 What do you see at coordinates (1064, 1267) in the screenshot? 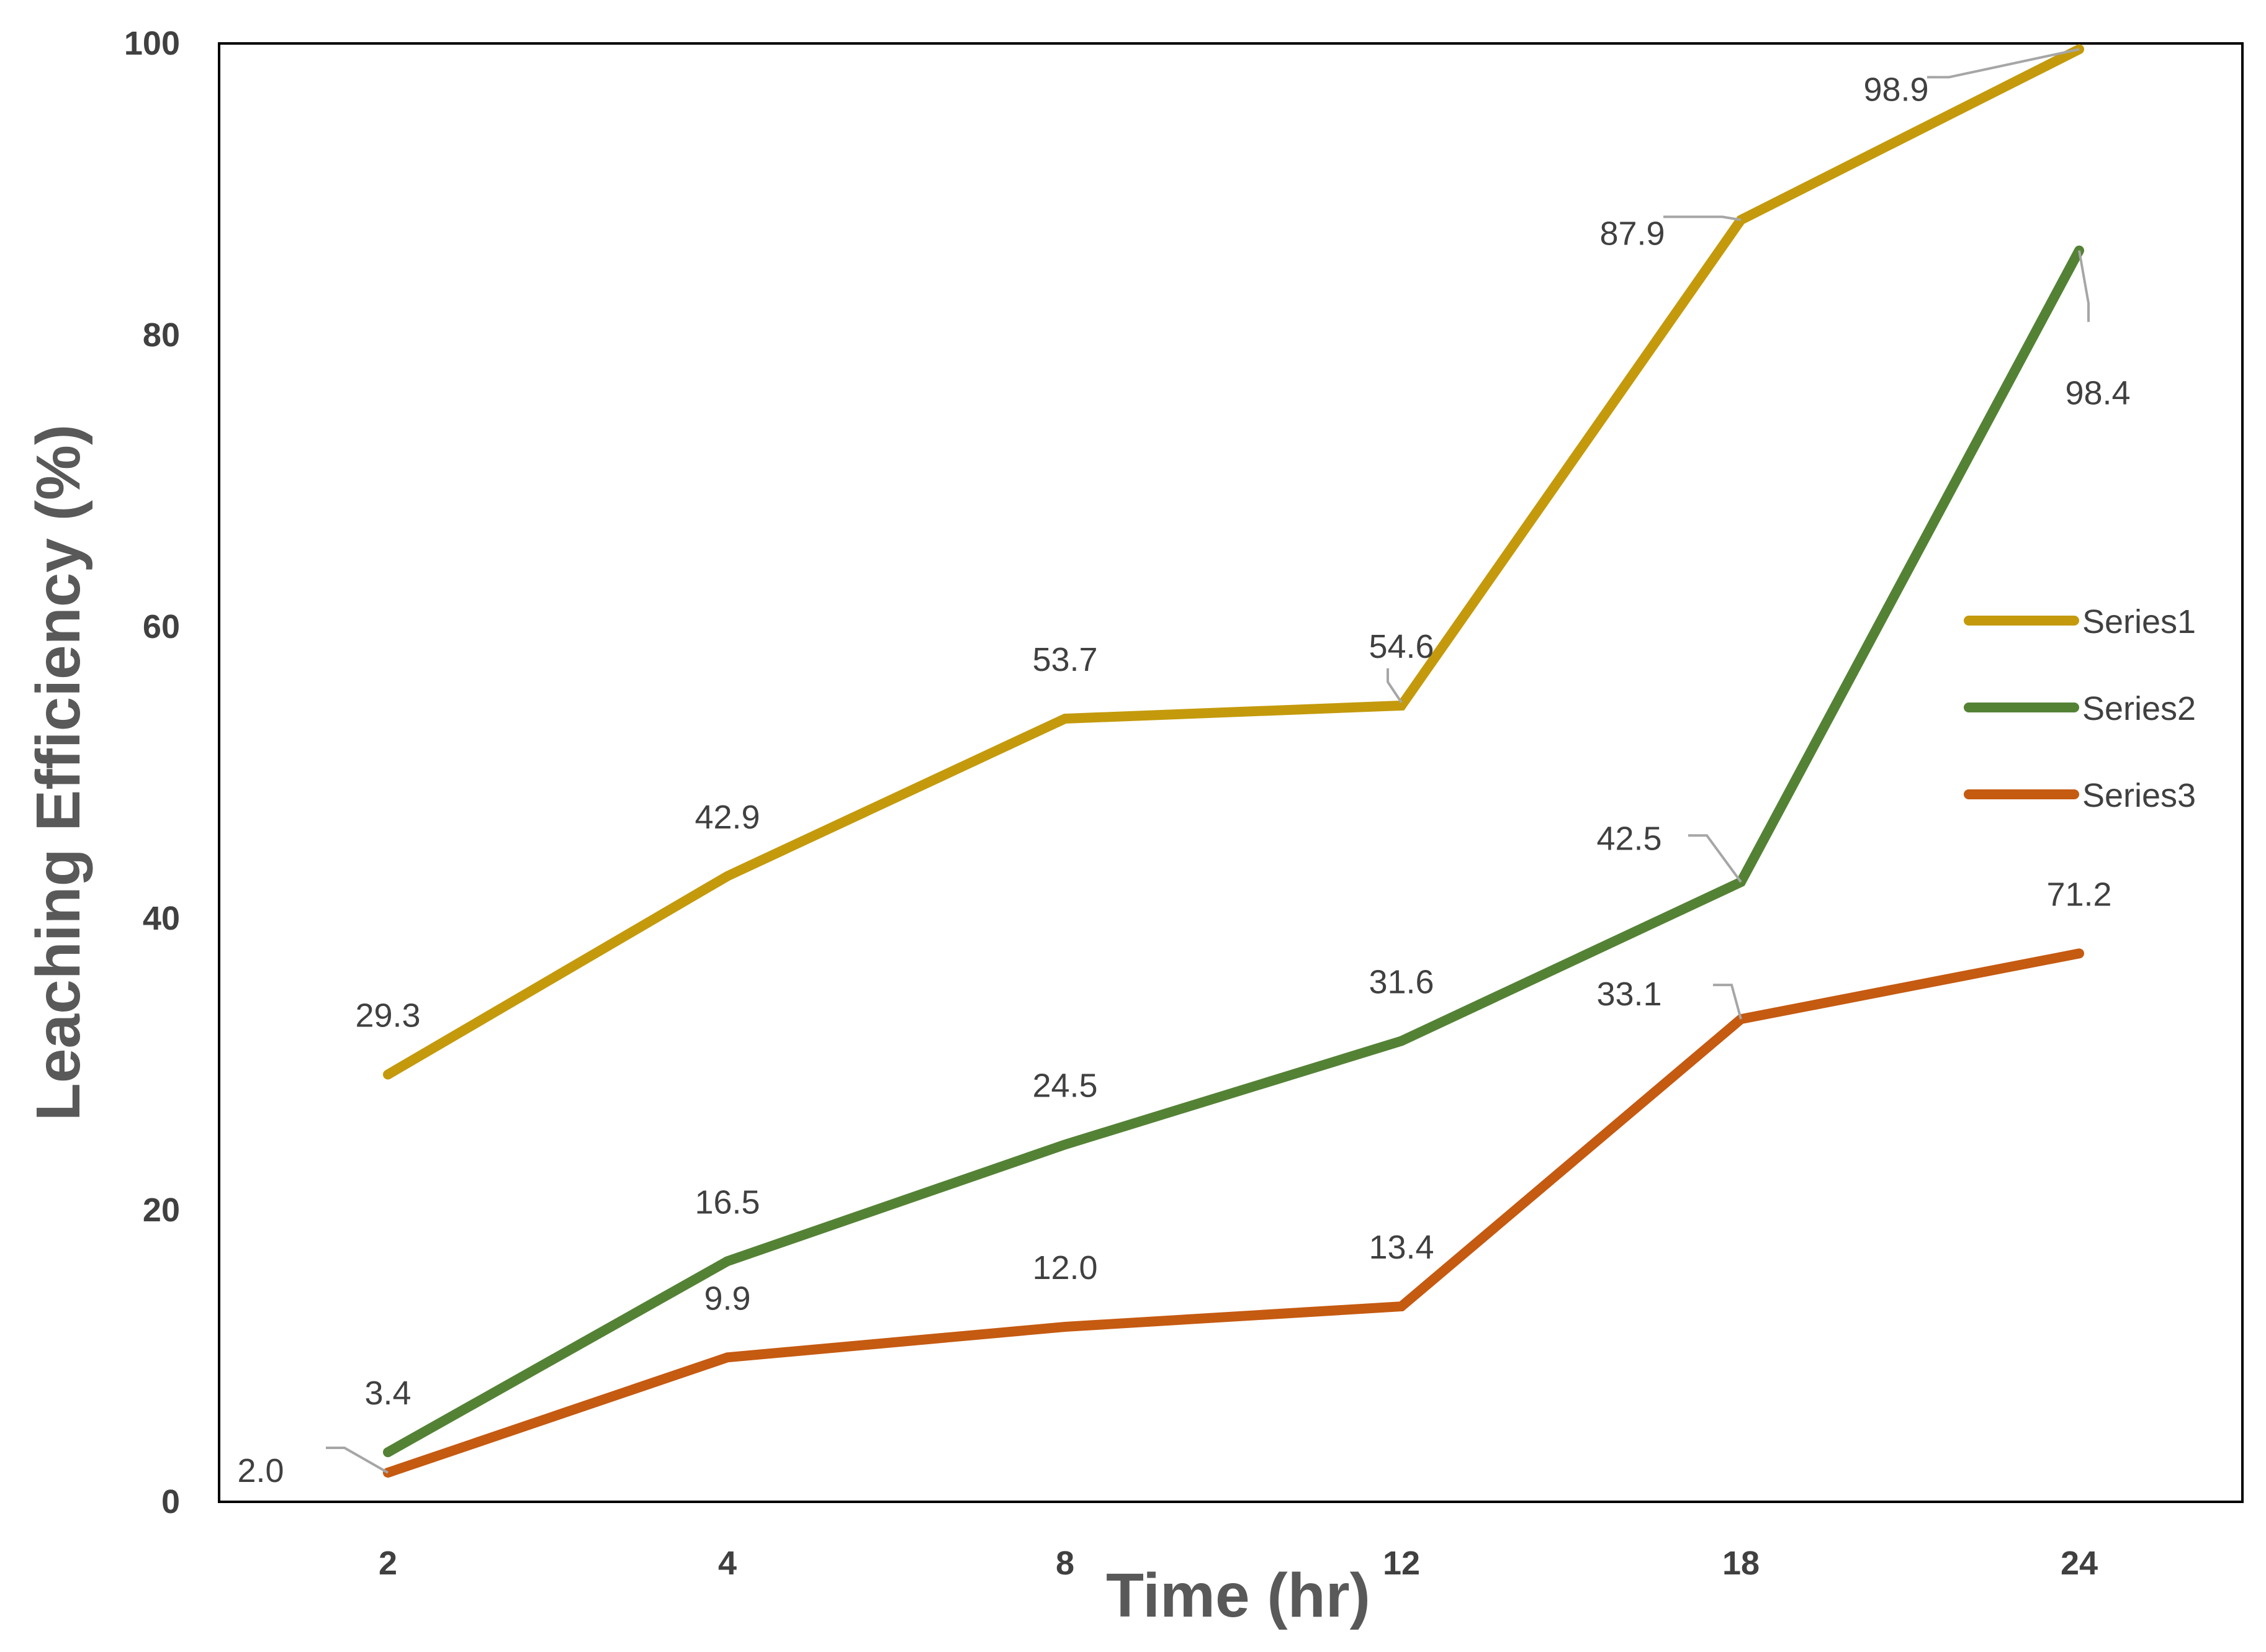
I see `data-label-series3: 12.0` at bounding box center [1064, 1267].